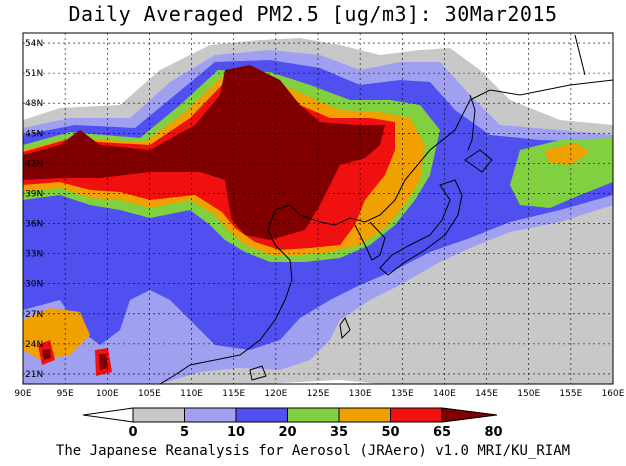  Describe the element at coordinates (478, 161) in the screenshot. I see `coastline-hokkaido` at that location.